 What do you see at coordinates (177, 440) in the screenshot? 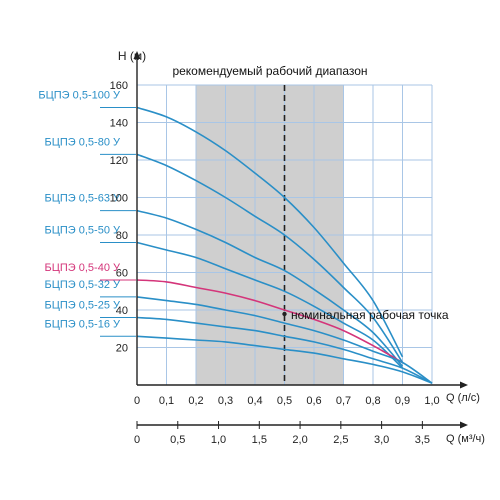
I see `x2-tick-label: 0,5` at bounding box center [177, 440].